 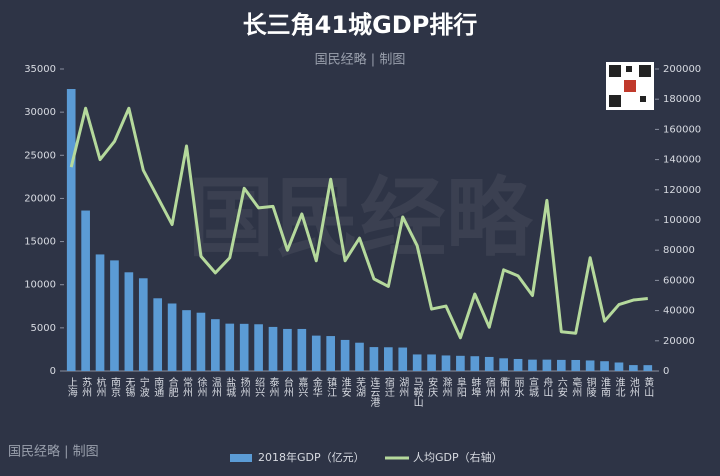 I want to click on x-tick-label: 滁州, so click(x=446, y=386).